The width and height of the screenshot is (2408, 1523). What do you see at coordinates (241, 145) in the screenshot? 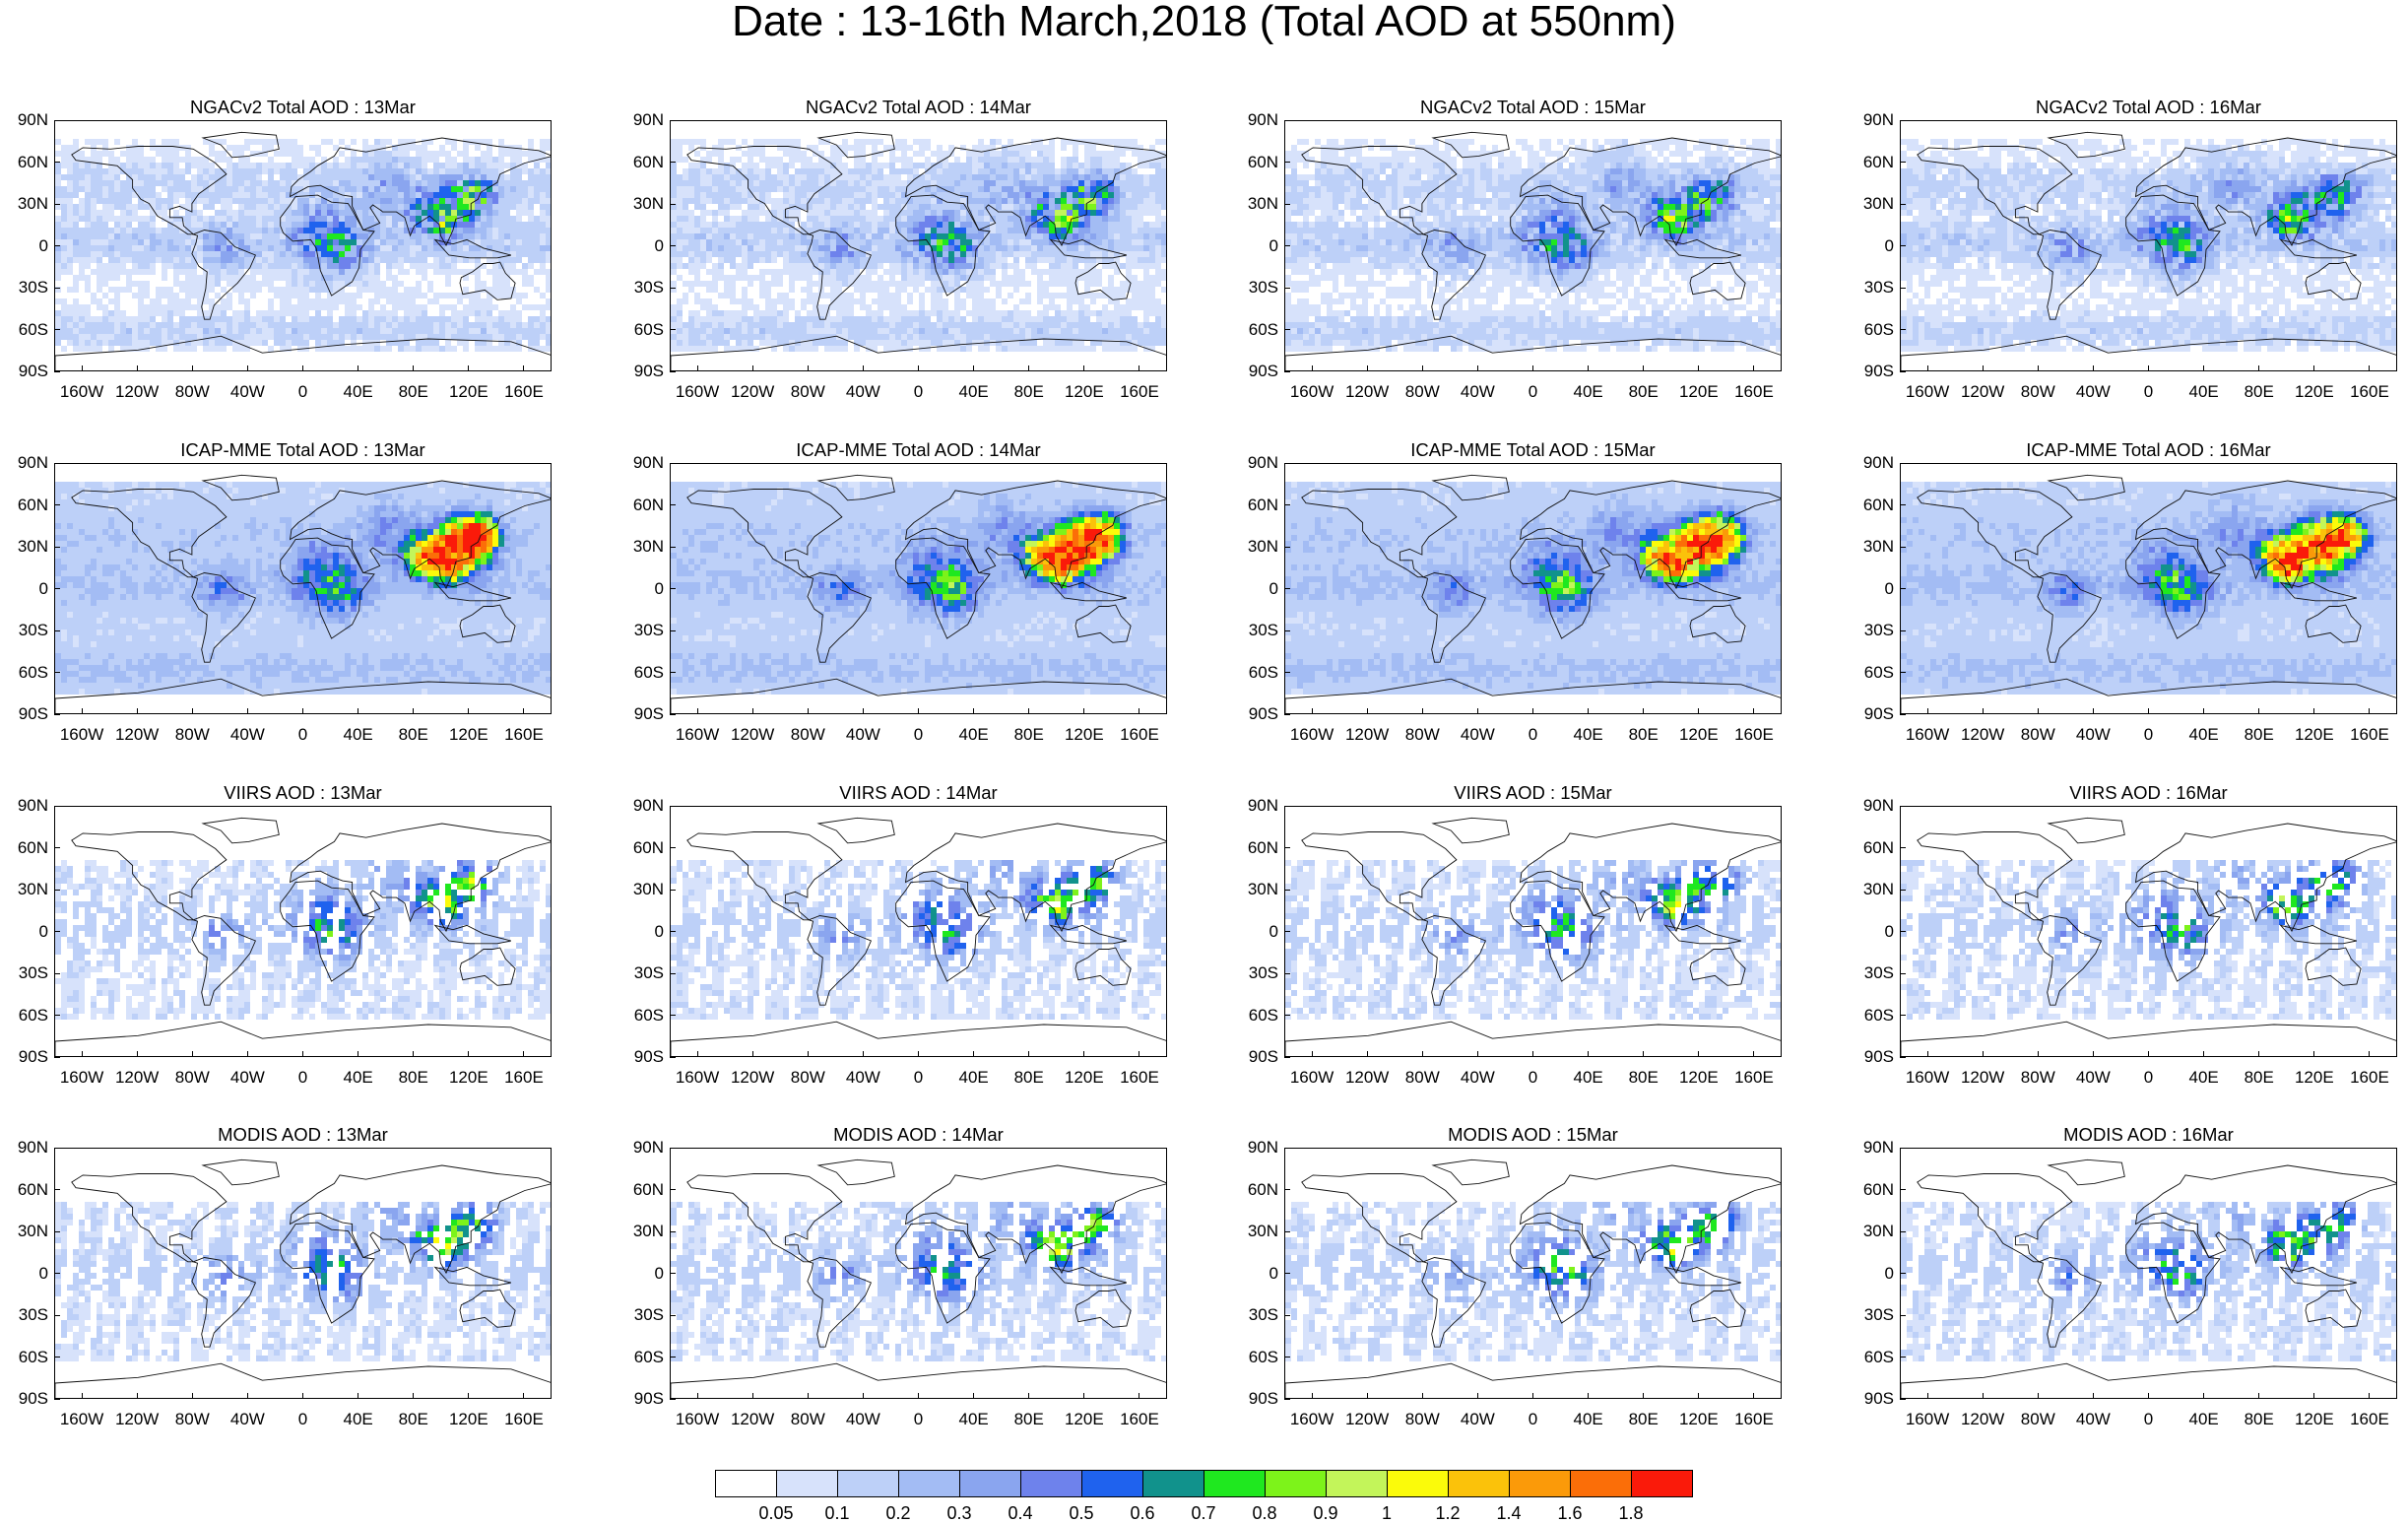
I see `coastline` at bounding box center [241, 145].